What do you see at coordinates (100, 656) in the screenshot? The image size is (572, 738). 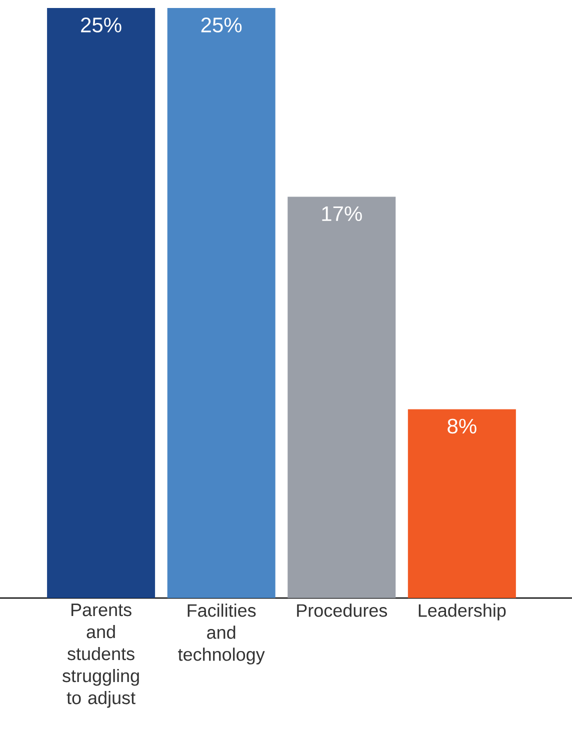 I see `x-tick-label: Parents and students struggling to adjust` at bounding box center [100, 656].